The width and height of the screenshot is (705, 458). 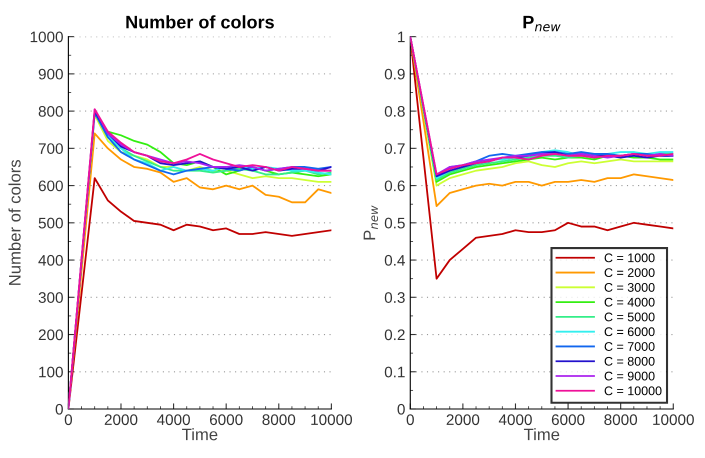 What do you see at coordinates (629, 331) in the screenshot?
I see `legend-label: C = 6000` at bounding box center [629, 331].